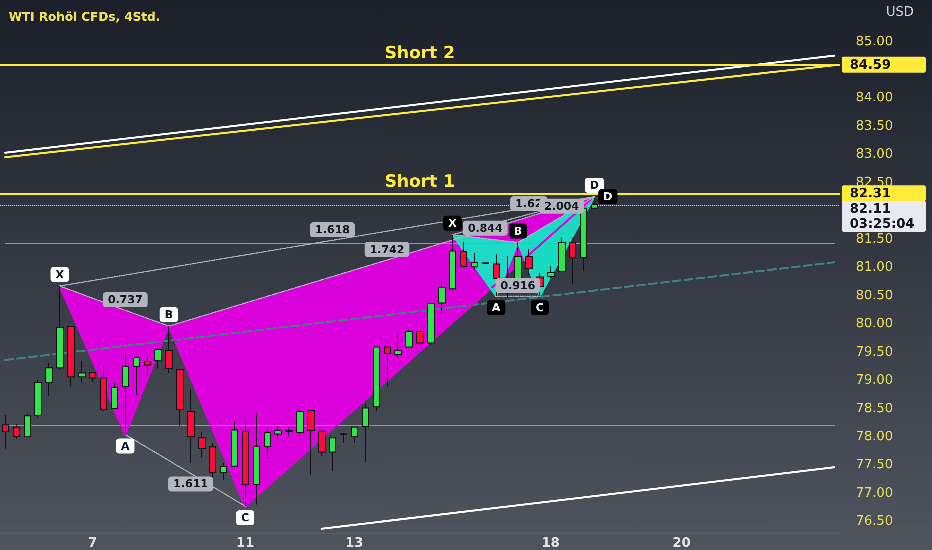 Image resolution: width=932 pixels, height=550 pixels. Describe the element at coordinates (875, 493) in the screenshot. I see `y-tick-label: 77.00` at that location.